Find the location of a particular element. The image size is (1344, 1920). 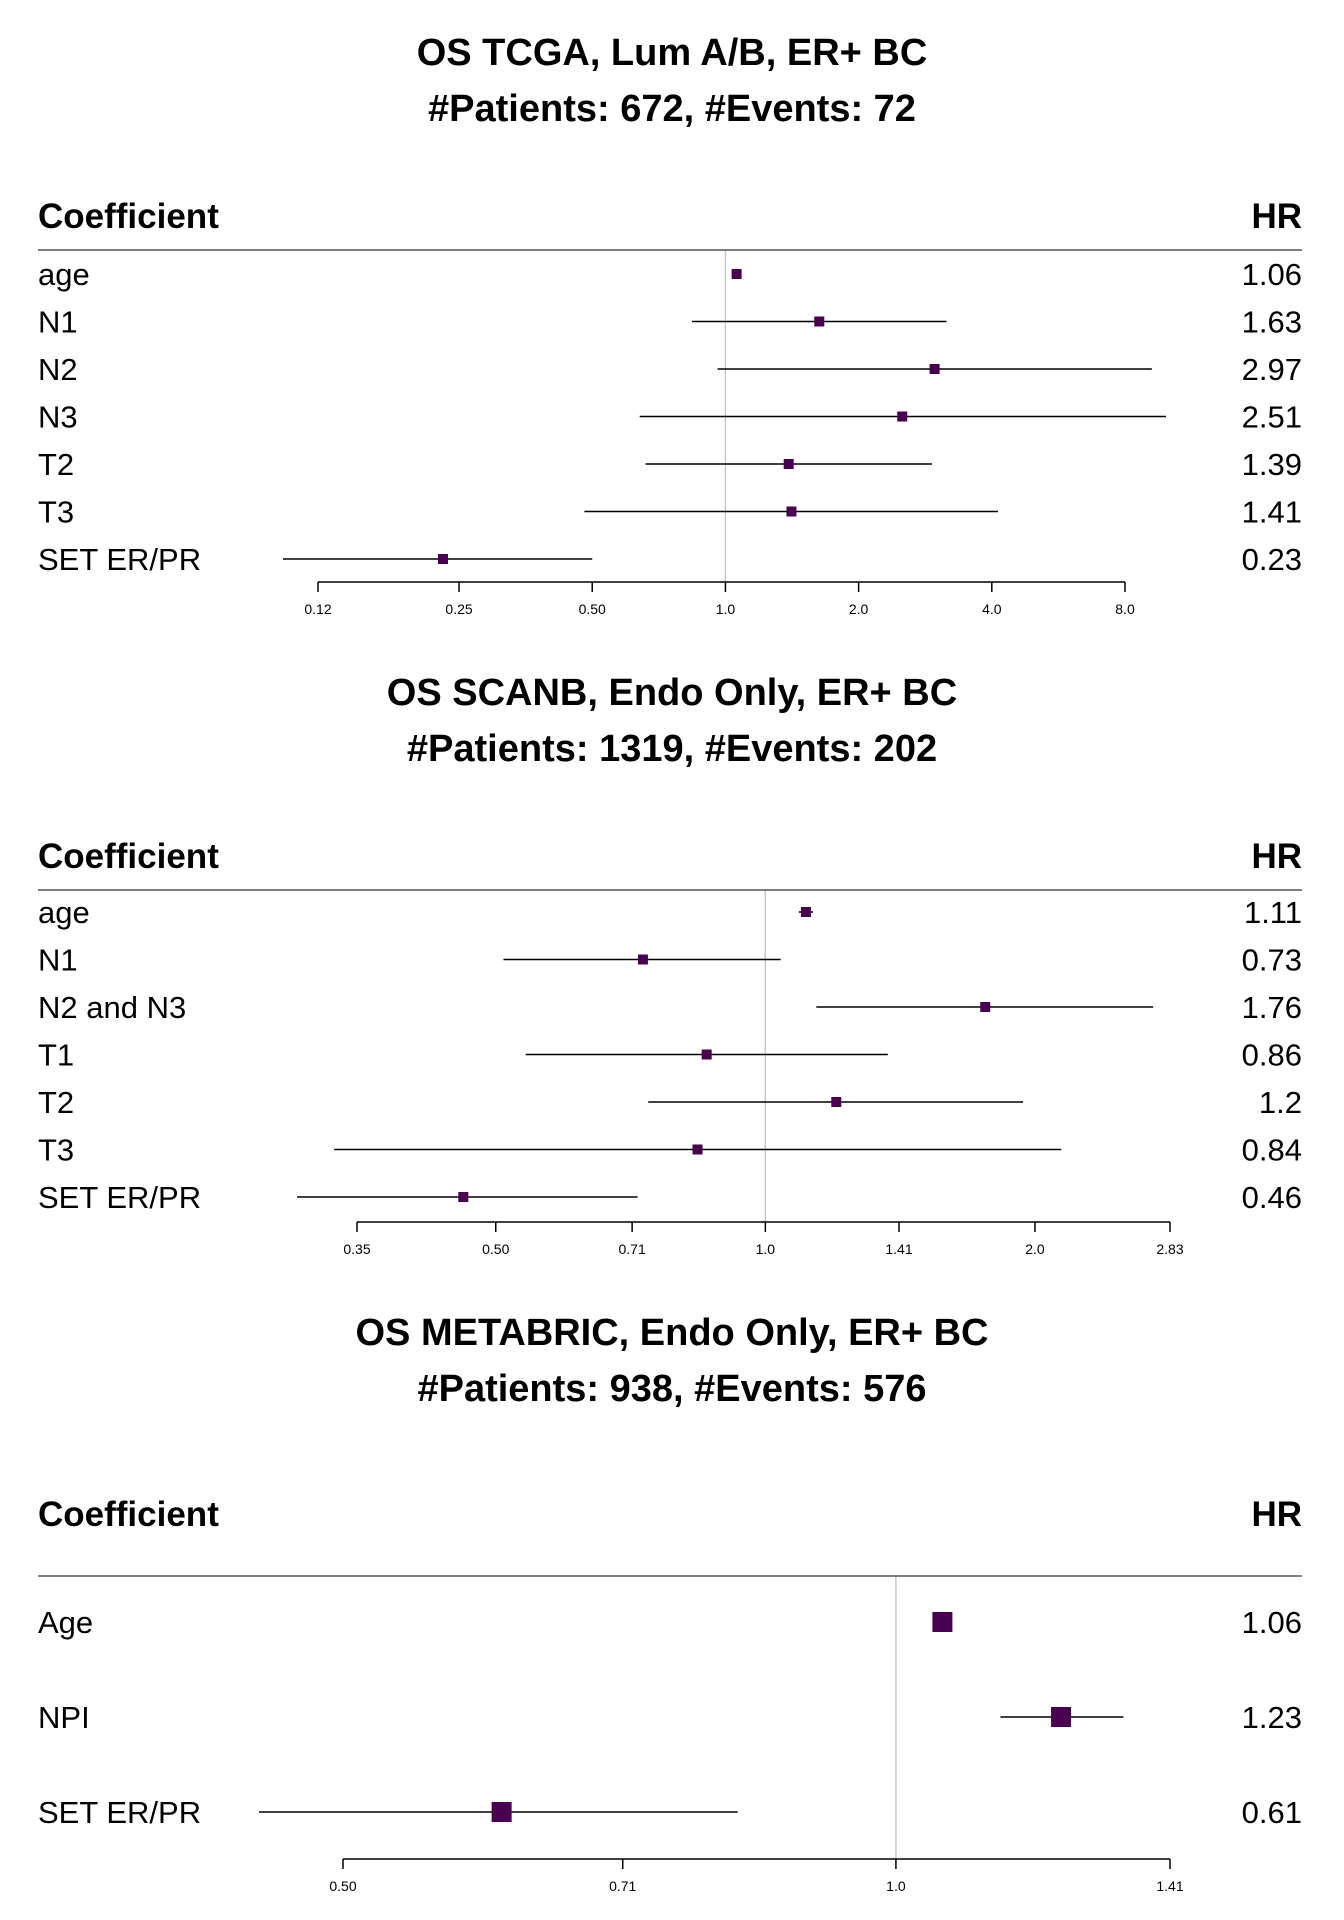

row-label: N2 and N3 is located at coordinates (112, 1007).